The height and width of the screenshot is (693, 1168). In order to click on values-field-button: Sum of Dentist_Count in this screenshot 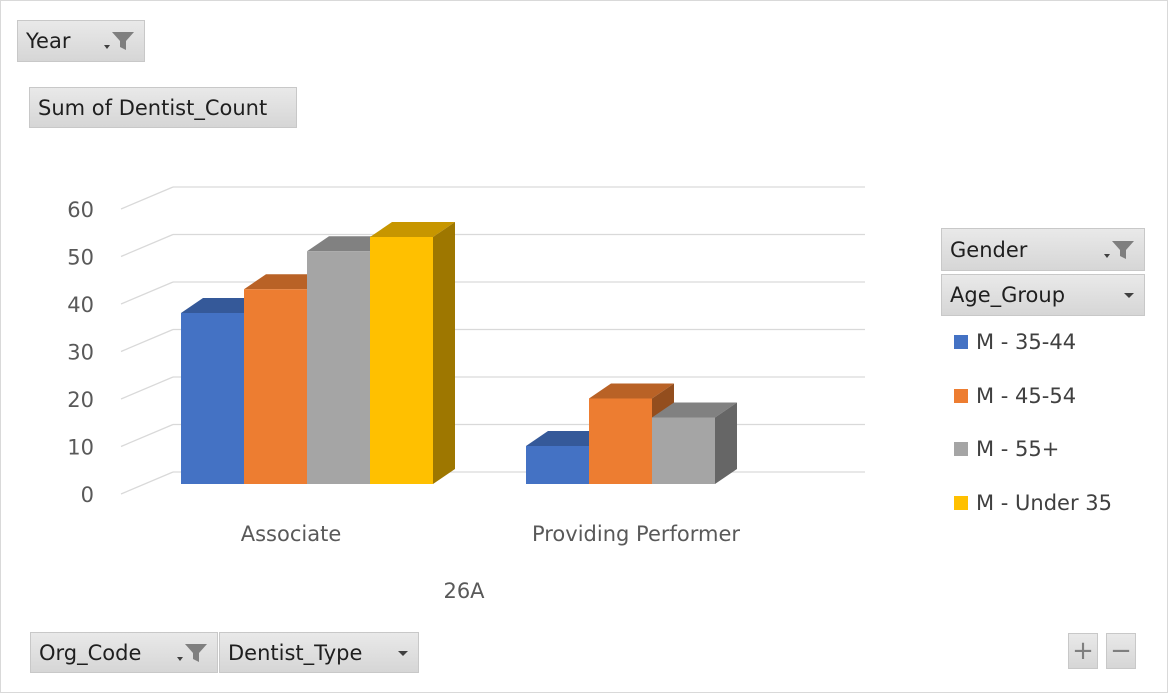, I will do `click(163, 107)`.